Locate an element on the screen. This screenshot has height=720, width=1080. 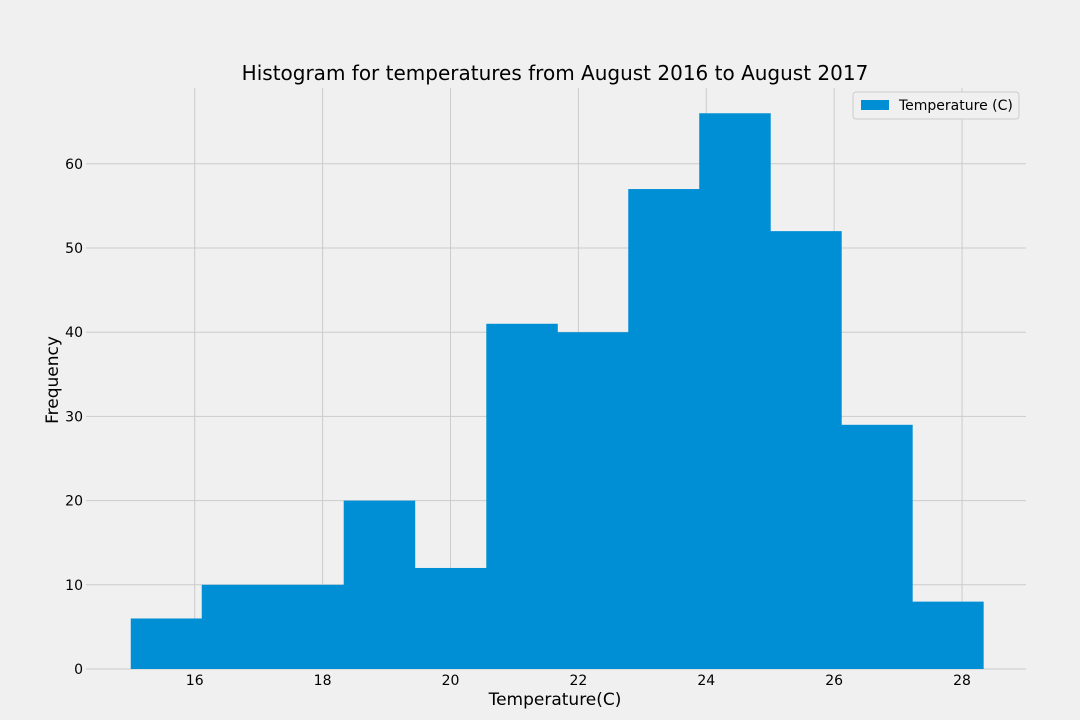
y-tick-label: 50 is located at coordinates (74, 249).